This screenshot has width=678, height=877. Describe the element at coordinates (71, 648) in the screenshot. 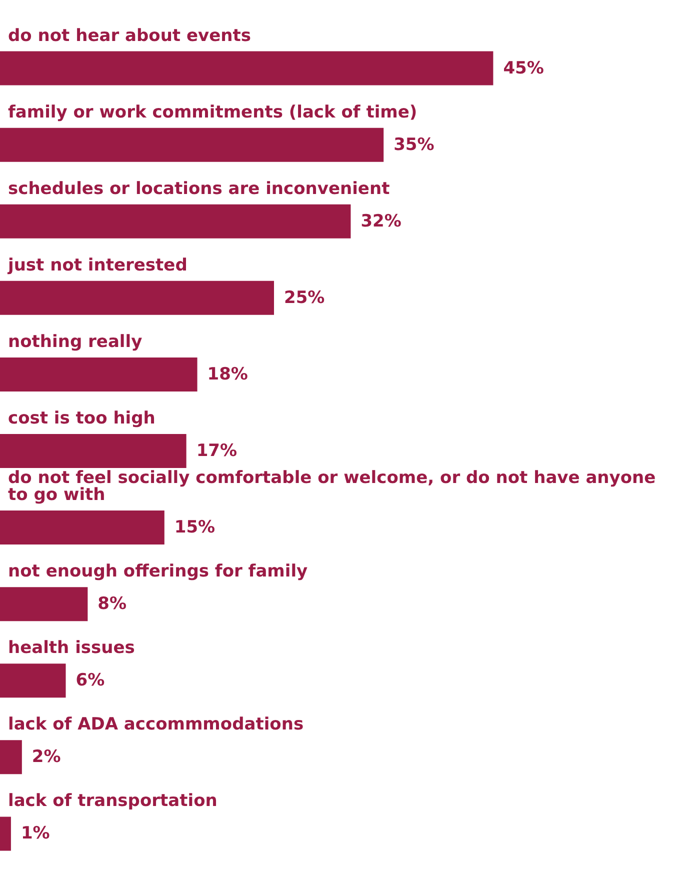

I see `y-tick-label: health issues` at that location.